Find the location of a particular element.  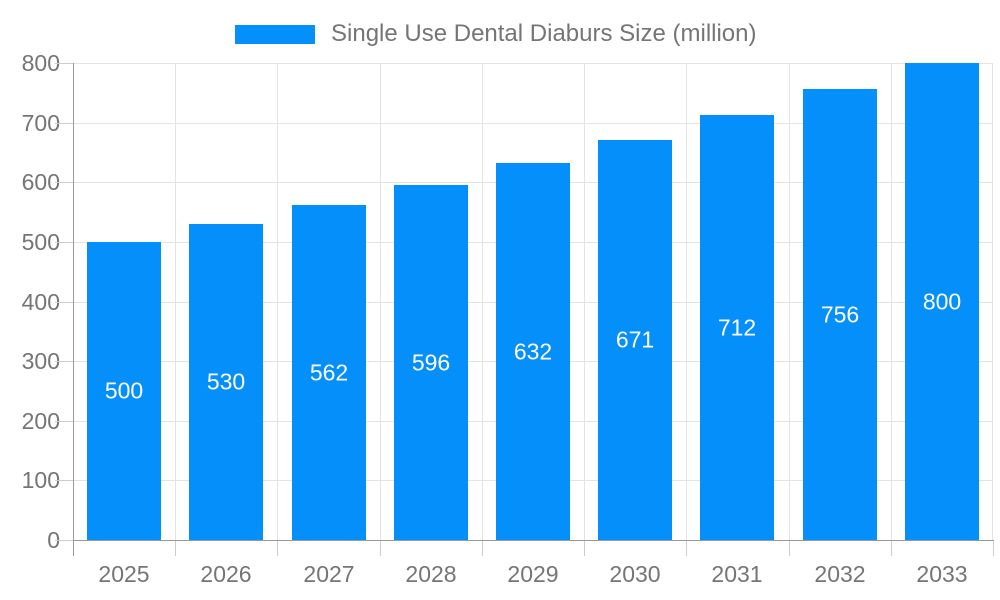

x-axis-tick-label: 2026 is located at coordinates (226, 574).